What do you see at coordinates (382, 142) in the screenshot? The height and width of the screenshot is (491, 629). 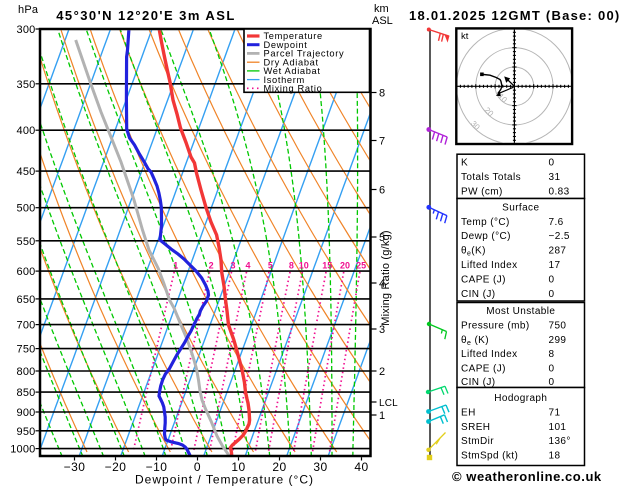 I see `svg-text: 7` at bounding box center [382, 142].